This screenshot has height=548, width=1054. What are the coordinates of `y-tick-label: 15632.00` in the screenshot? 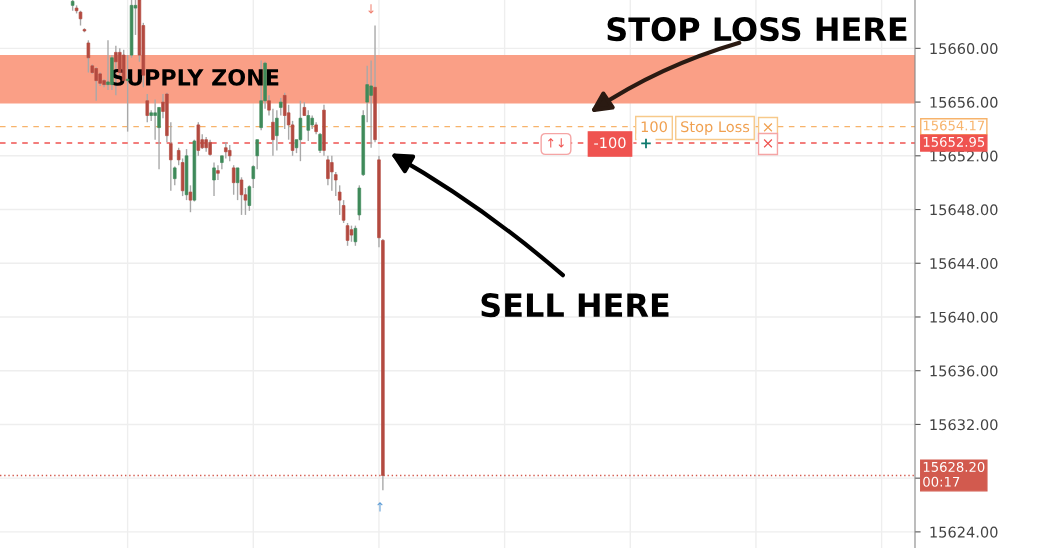 It's located at (964, 425).